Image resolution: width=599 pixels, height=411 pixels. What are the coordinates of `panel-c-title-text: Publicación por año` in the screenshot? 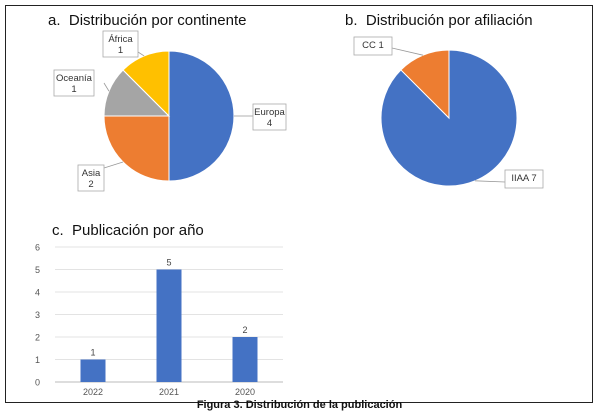 It's located at (138, 230).